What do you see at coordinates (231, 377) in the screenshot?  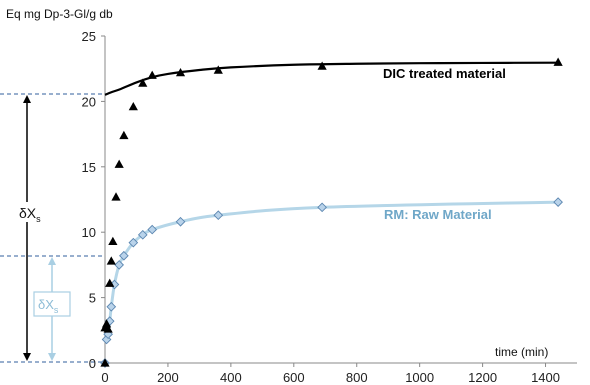 I see `x-tick-label: 400` at bounding box center [231, 377].